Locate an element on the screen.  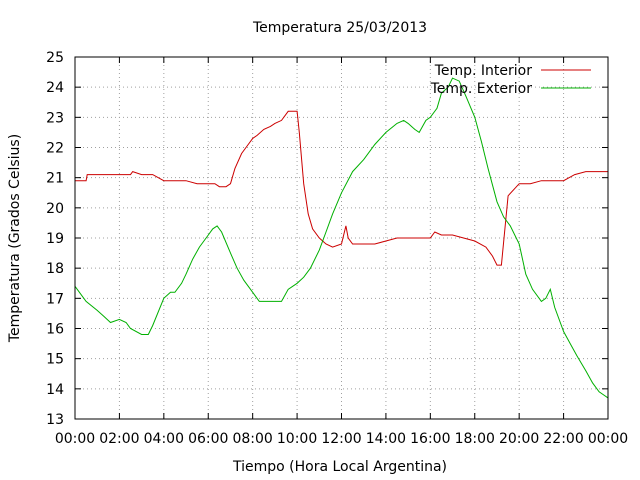
y-axis-label: Temperatura (Grados Celsius) is located at coordinates (15, 238).